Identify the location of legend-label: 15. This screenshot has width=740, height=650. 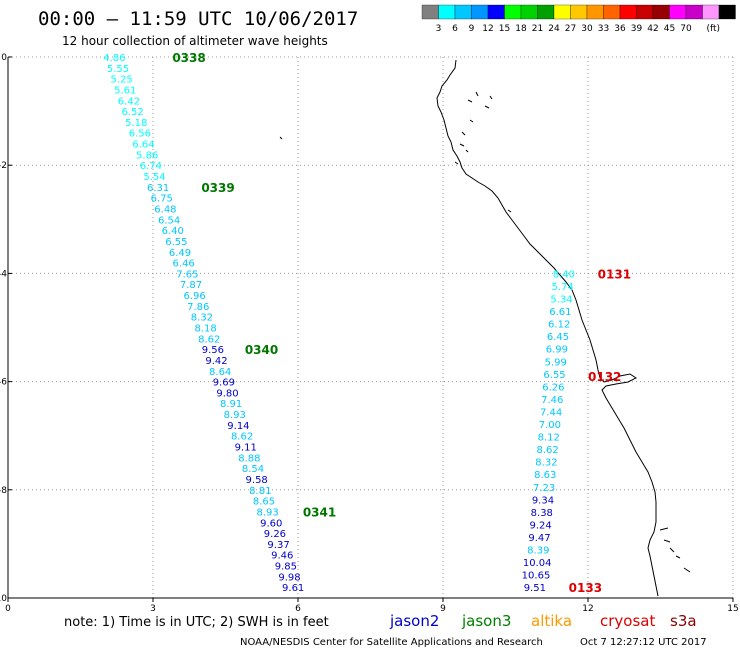
(504, 29).